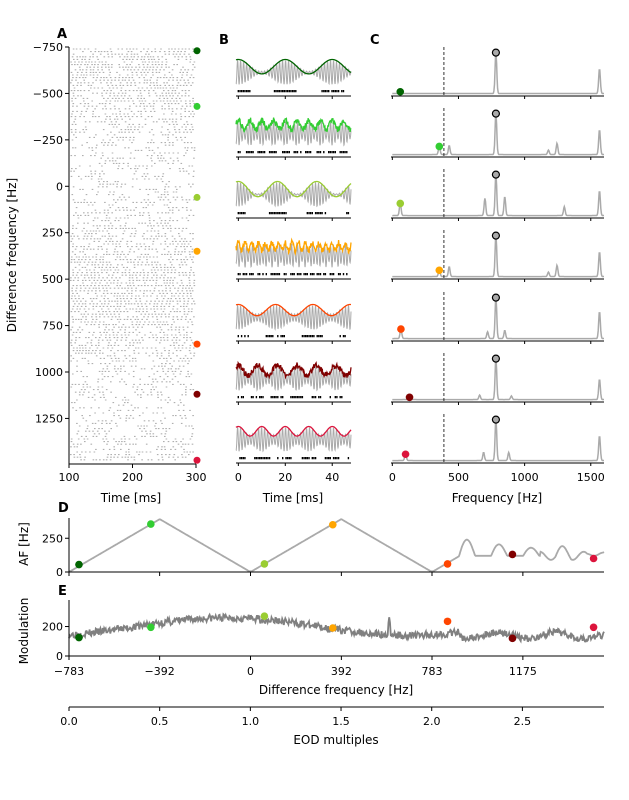  What do you see at coordinates (336, 690) in the screenshot?
I see `panel-e-xlabel: Difference frequency [Hz]` at bounding box center [336, 690].